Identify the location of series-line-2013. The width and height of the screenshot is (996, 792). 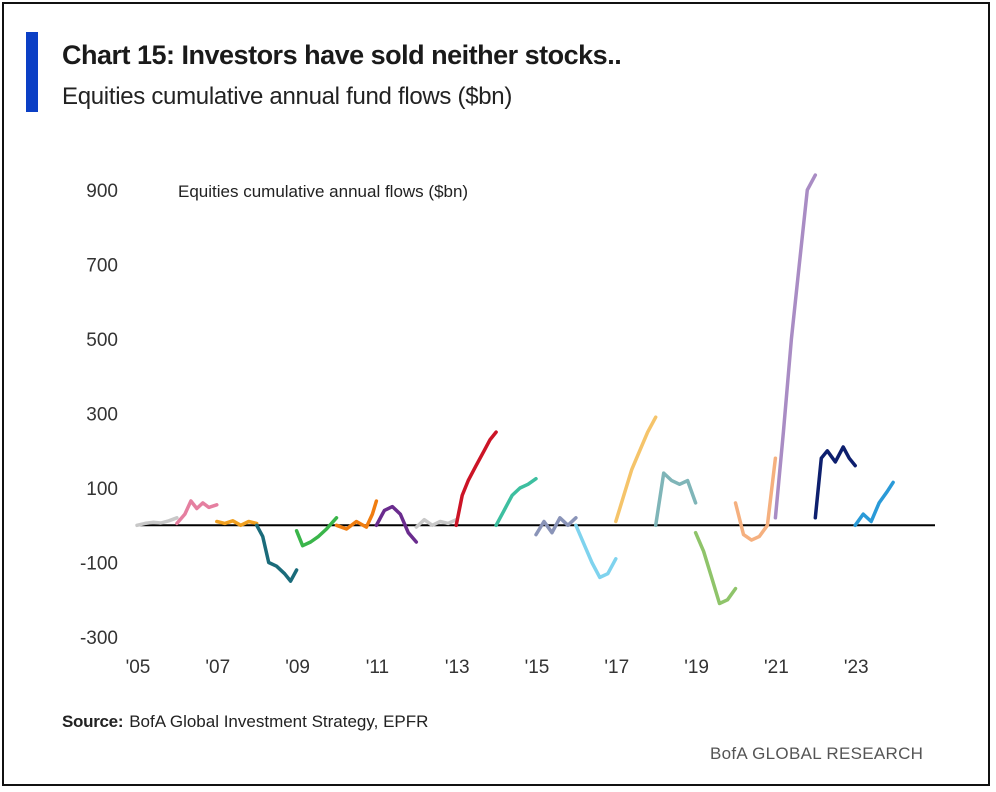
(476, 479).